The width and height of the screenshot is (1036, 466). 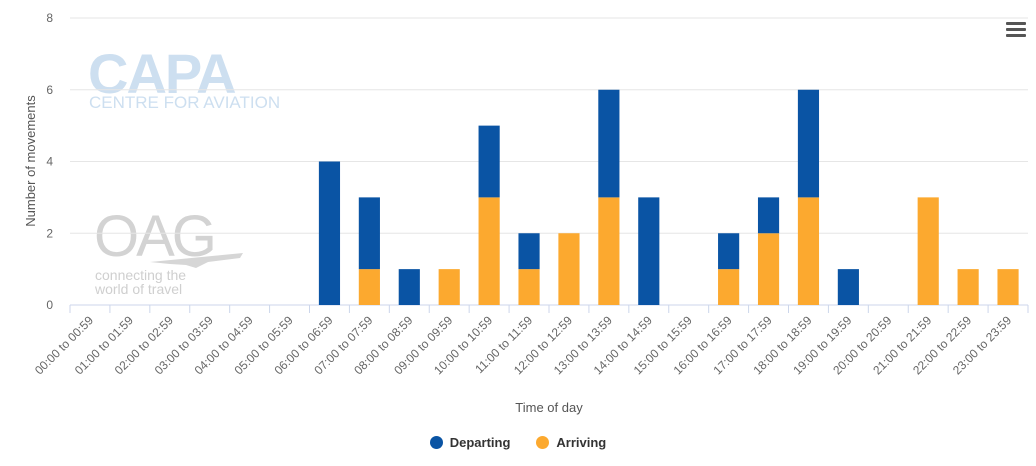 I want to click on legend-item-arriving: Arriving, so click(x=571, y=442).